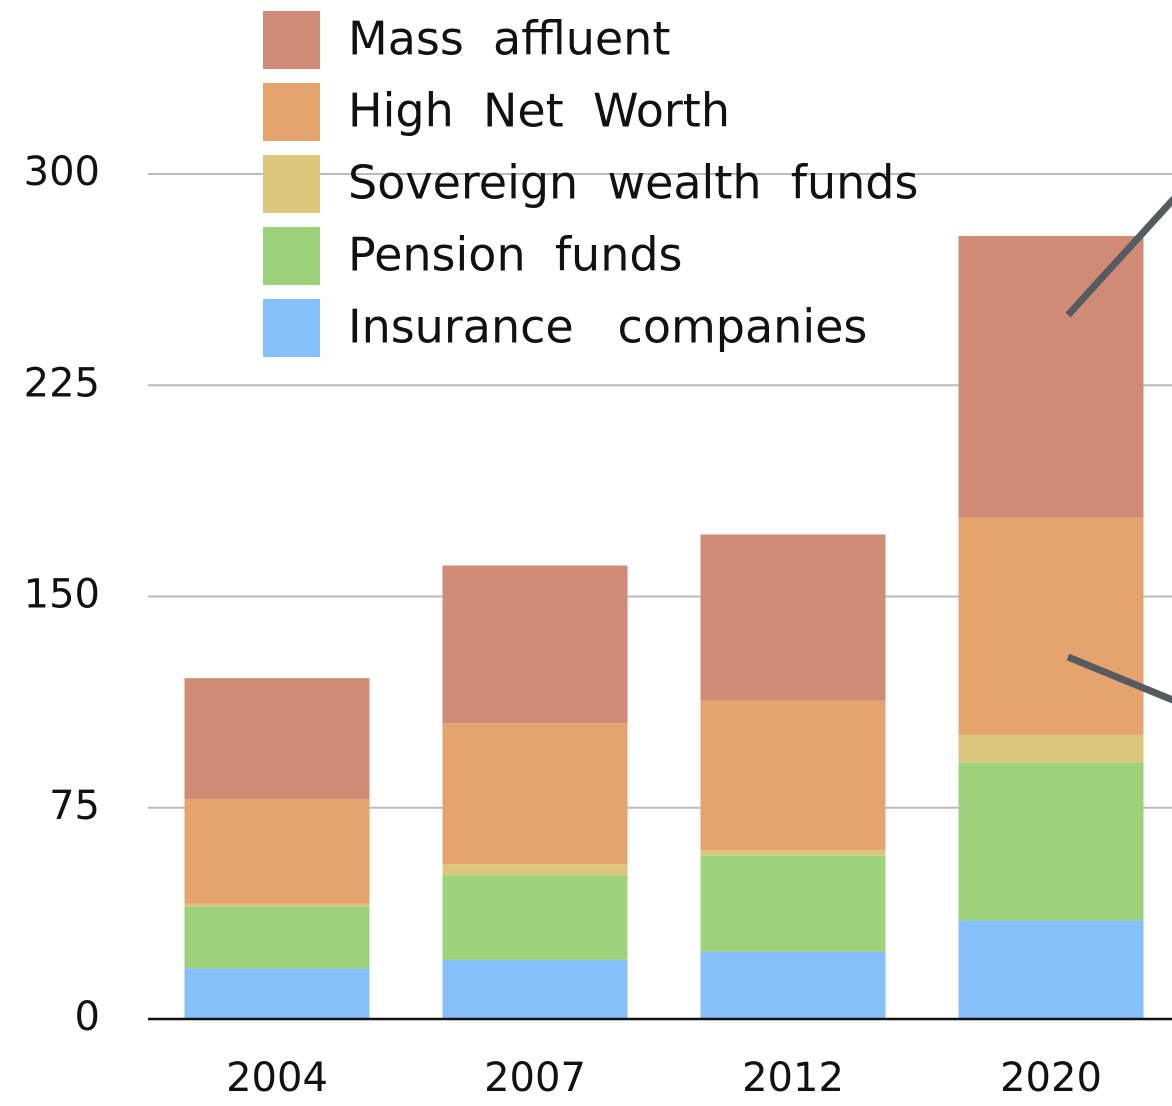 This screenshot has height=1106, width=1172. What do you see at coordinates (74, 806) in the screenshot?
I see `y-tick-label: 75` at bounding box center [74, 806].